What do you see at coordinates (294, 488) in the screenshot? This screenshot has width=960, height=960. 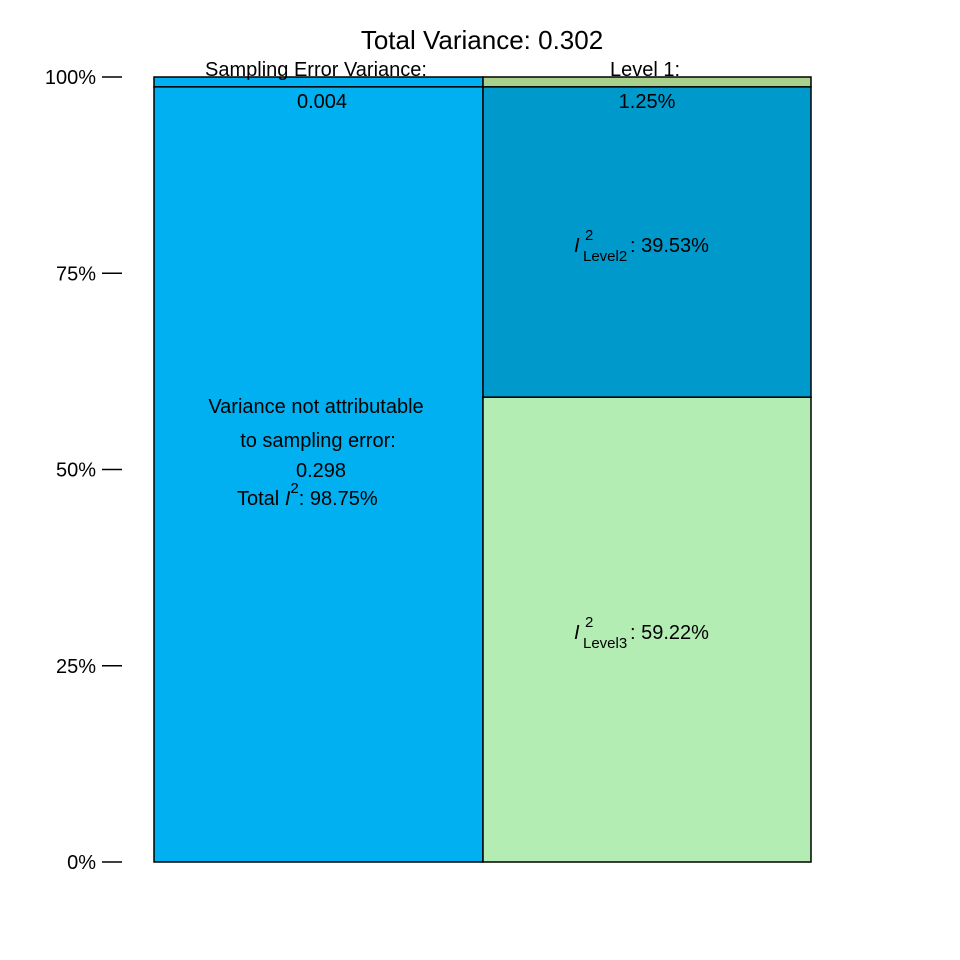 I see `total-i2-superscript: 2` at bounding box center [294, 488].